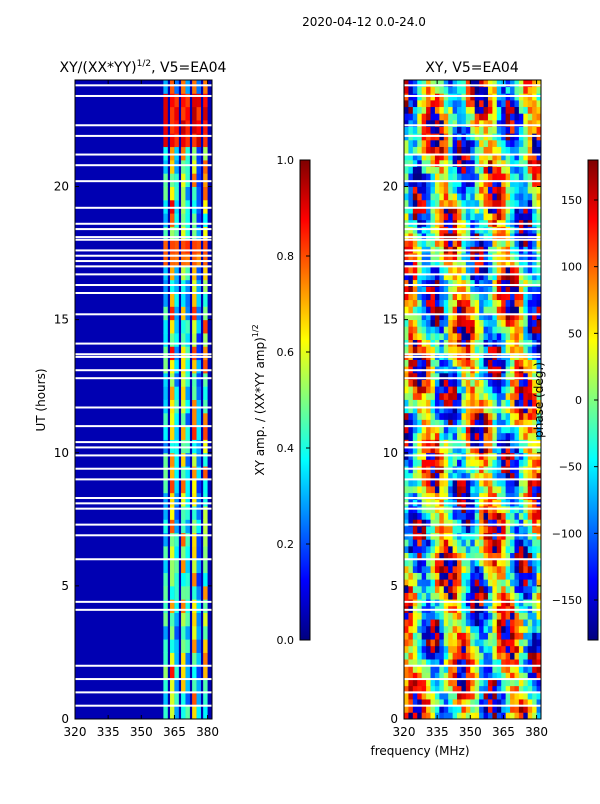  I want to click on amplitude-colorbar-tick-label: 1.0, so click(286, 160).